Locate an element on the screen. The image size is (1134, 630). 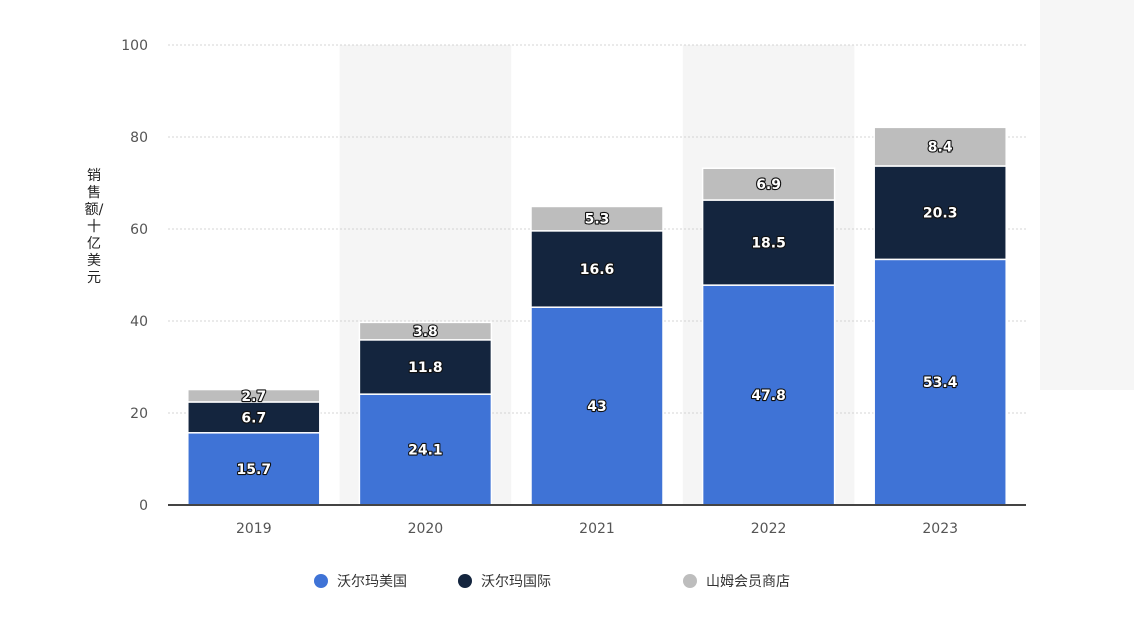
y-tick-label-20: 20 is located at coordinates (139, 414).